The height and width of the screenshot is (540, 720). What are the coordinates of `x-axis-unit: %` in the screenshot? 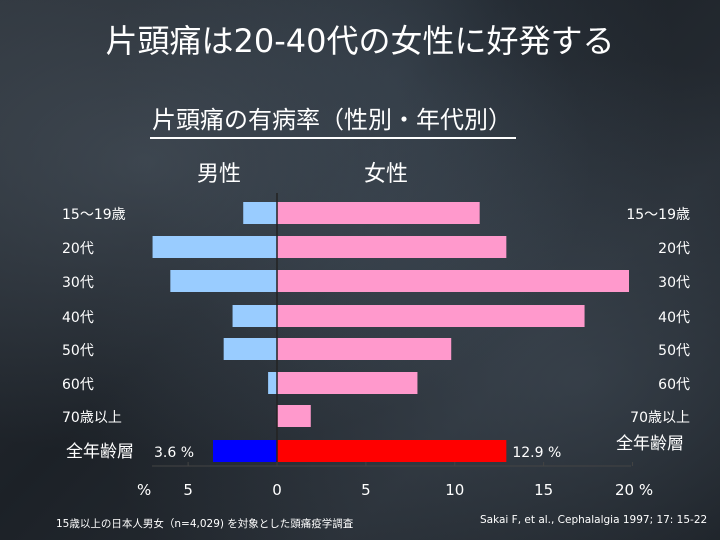 It's located at (144, 490).